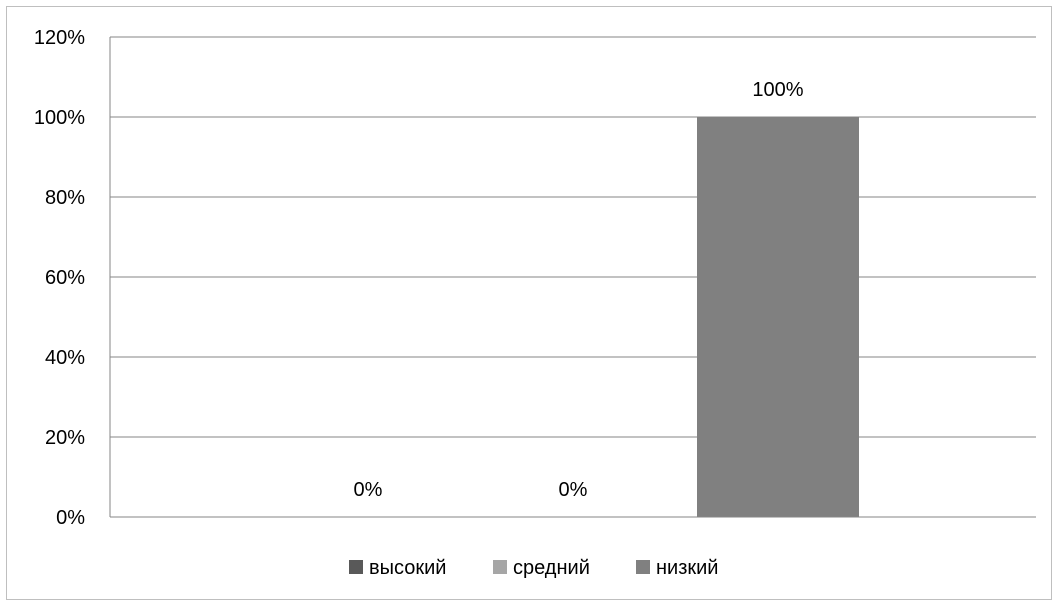 Image resolution: width=1056 pixels, height=604 pixels. I want to click on legend-label: средний, so click(551, 568).